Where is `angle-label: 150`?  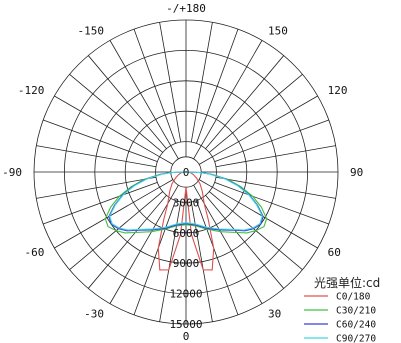
angle-label: 150 is located at coordinates (278, 30).